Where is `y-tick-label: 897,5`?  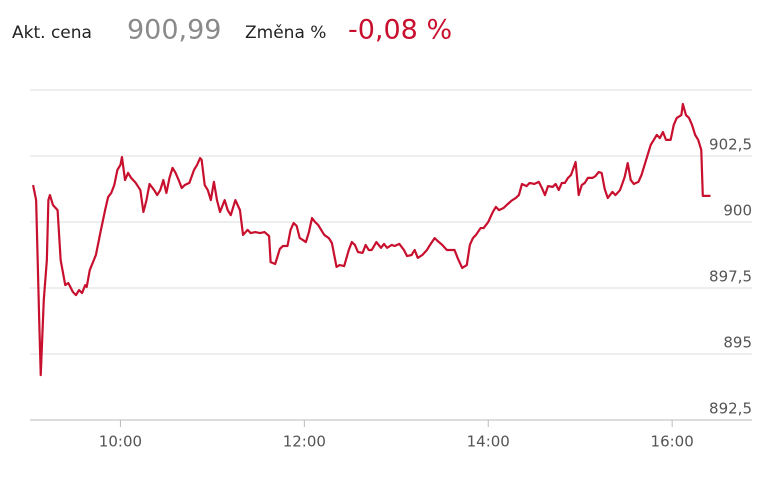 y-tick-label: 897,5 is located at coordinates (730, 277).